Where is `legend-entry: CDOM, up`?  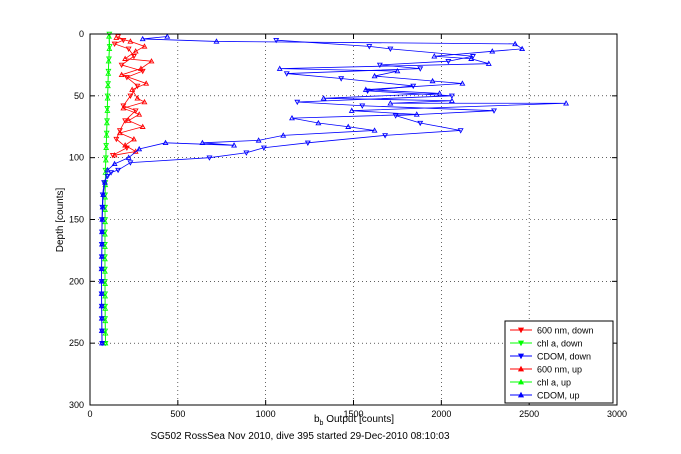 legend-entry: CDOM, up is located at coordinates (558, 396).